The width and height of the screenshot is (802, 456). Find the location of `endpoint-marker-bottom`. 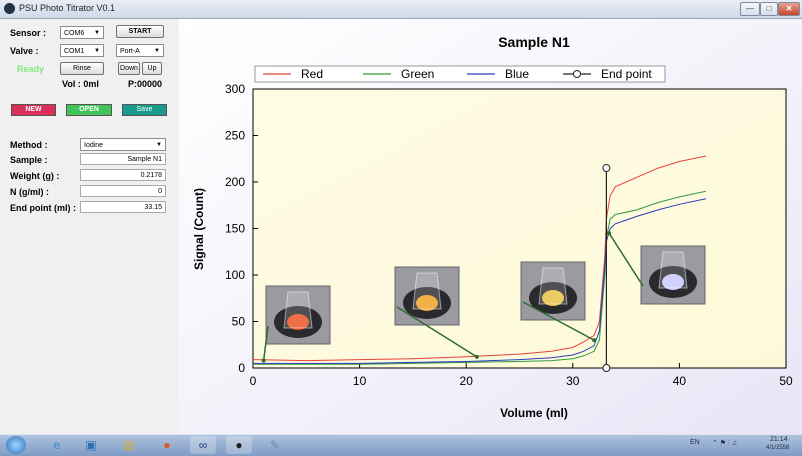

endpoint-marker-bottom is located at coordinates (606, 368).